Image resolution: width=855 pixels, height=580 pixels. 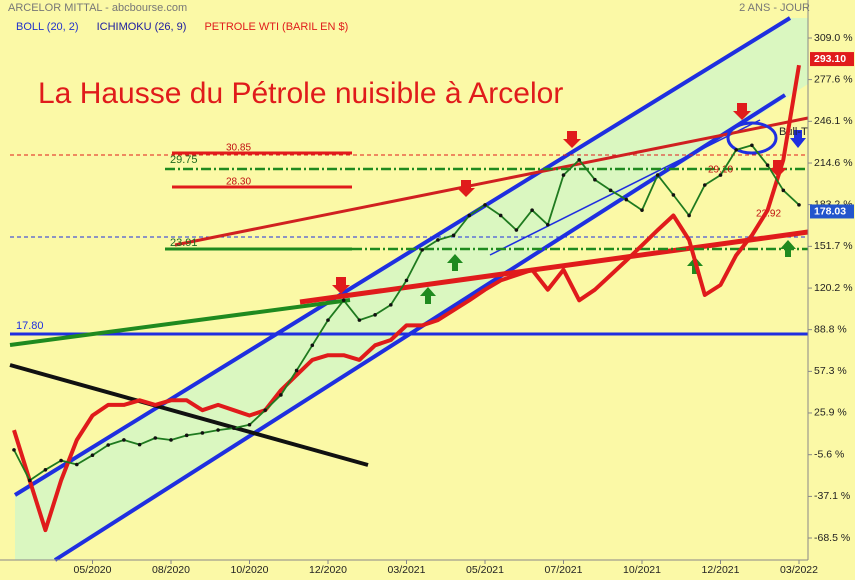 What do you see at coordinates (833, 79) in the screenshot?
I see `y-tick-label: 277.6 %` at bounding box center [833, 79].